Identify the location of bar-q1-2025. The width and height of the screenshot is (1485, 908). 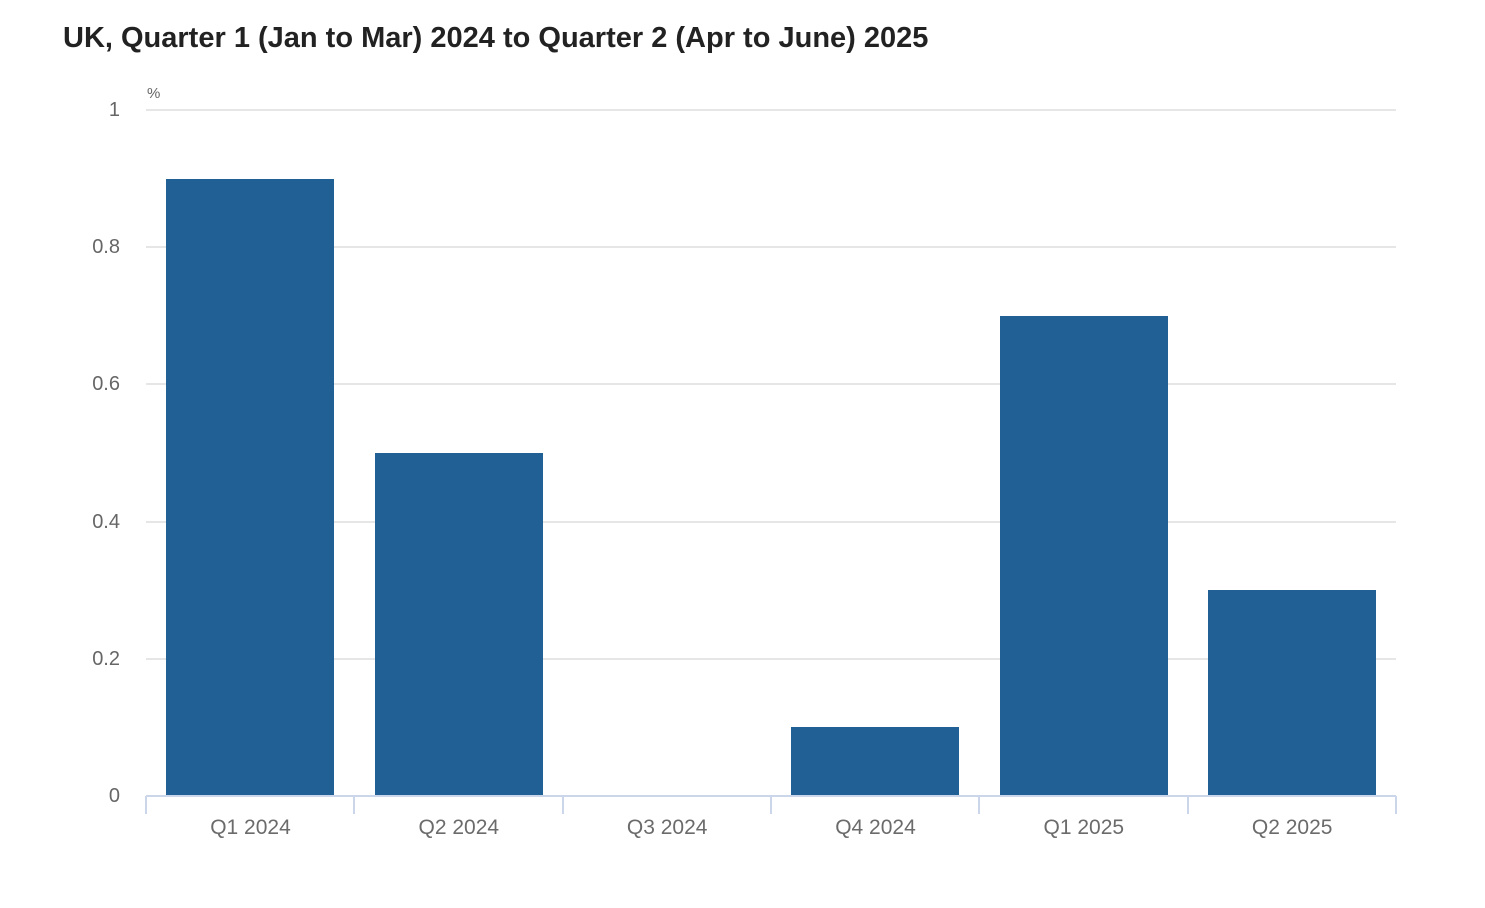
(1083, 555).